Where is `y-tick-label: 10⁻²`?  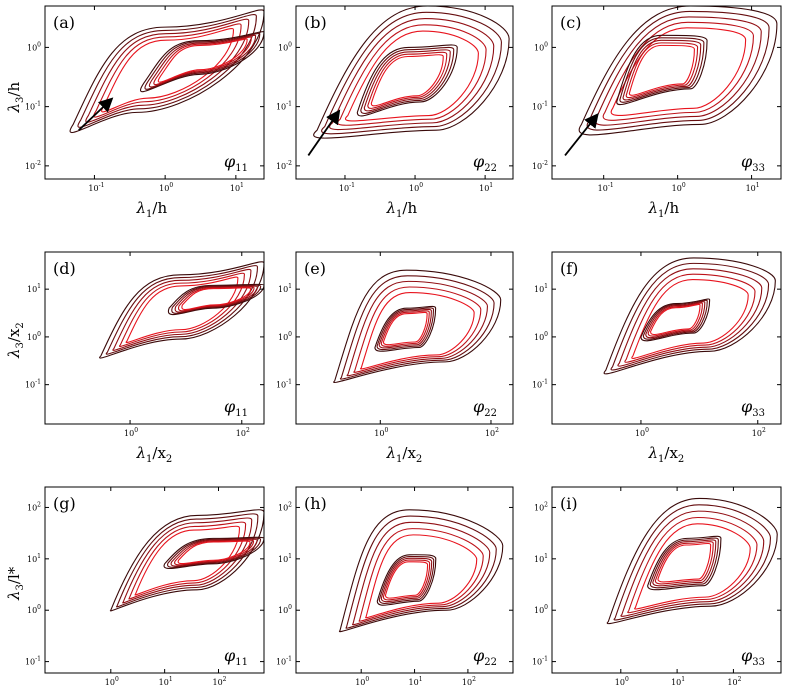 y-tick-label: 10⁻² is located at coordinates (540, 165).